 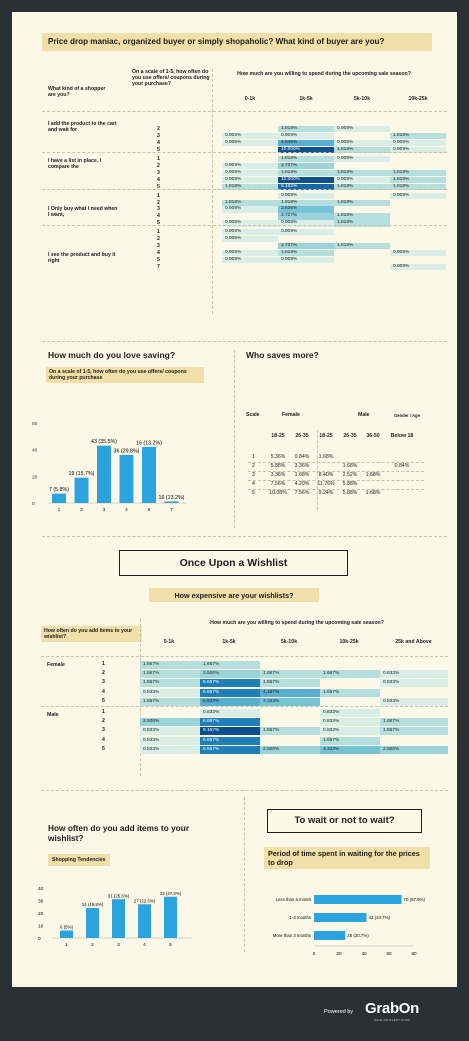 I want to click on footer-brand-logo: GrabOn, so click(x=392, y=1008).